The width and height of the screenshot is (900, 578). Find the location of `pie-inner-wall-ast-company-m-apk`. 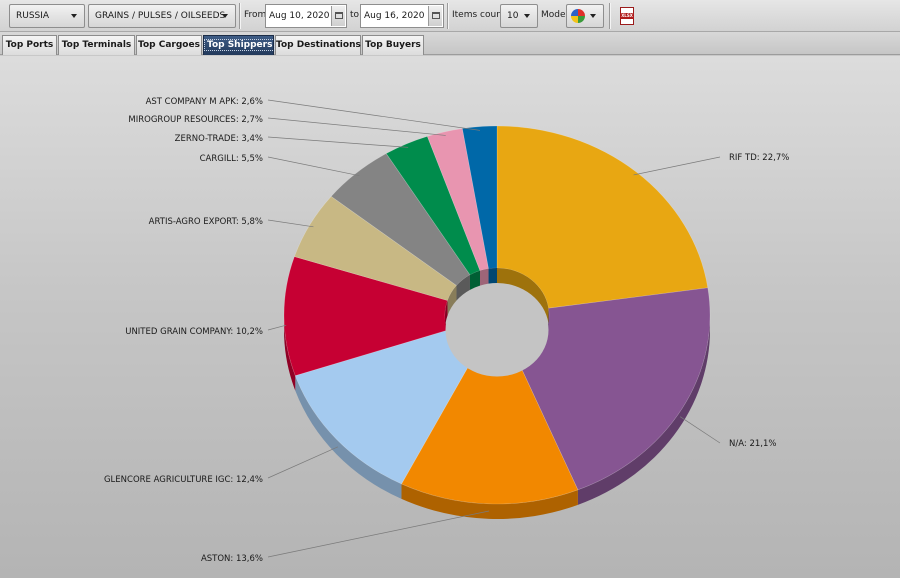

pie-inner-wall-ast-company-m-apk is located at coordinates (492, 276).